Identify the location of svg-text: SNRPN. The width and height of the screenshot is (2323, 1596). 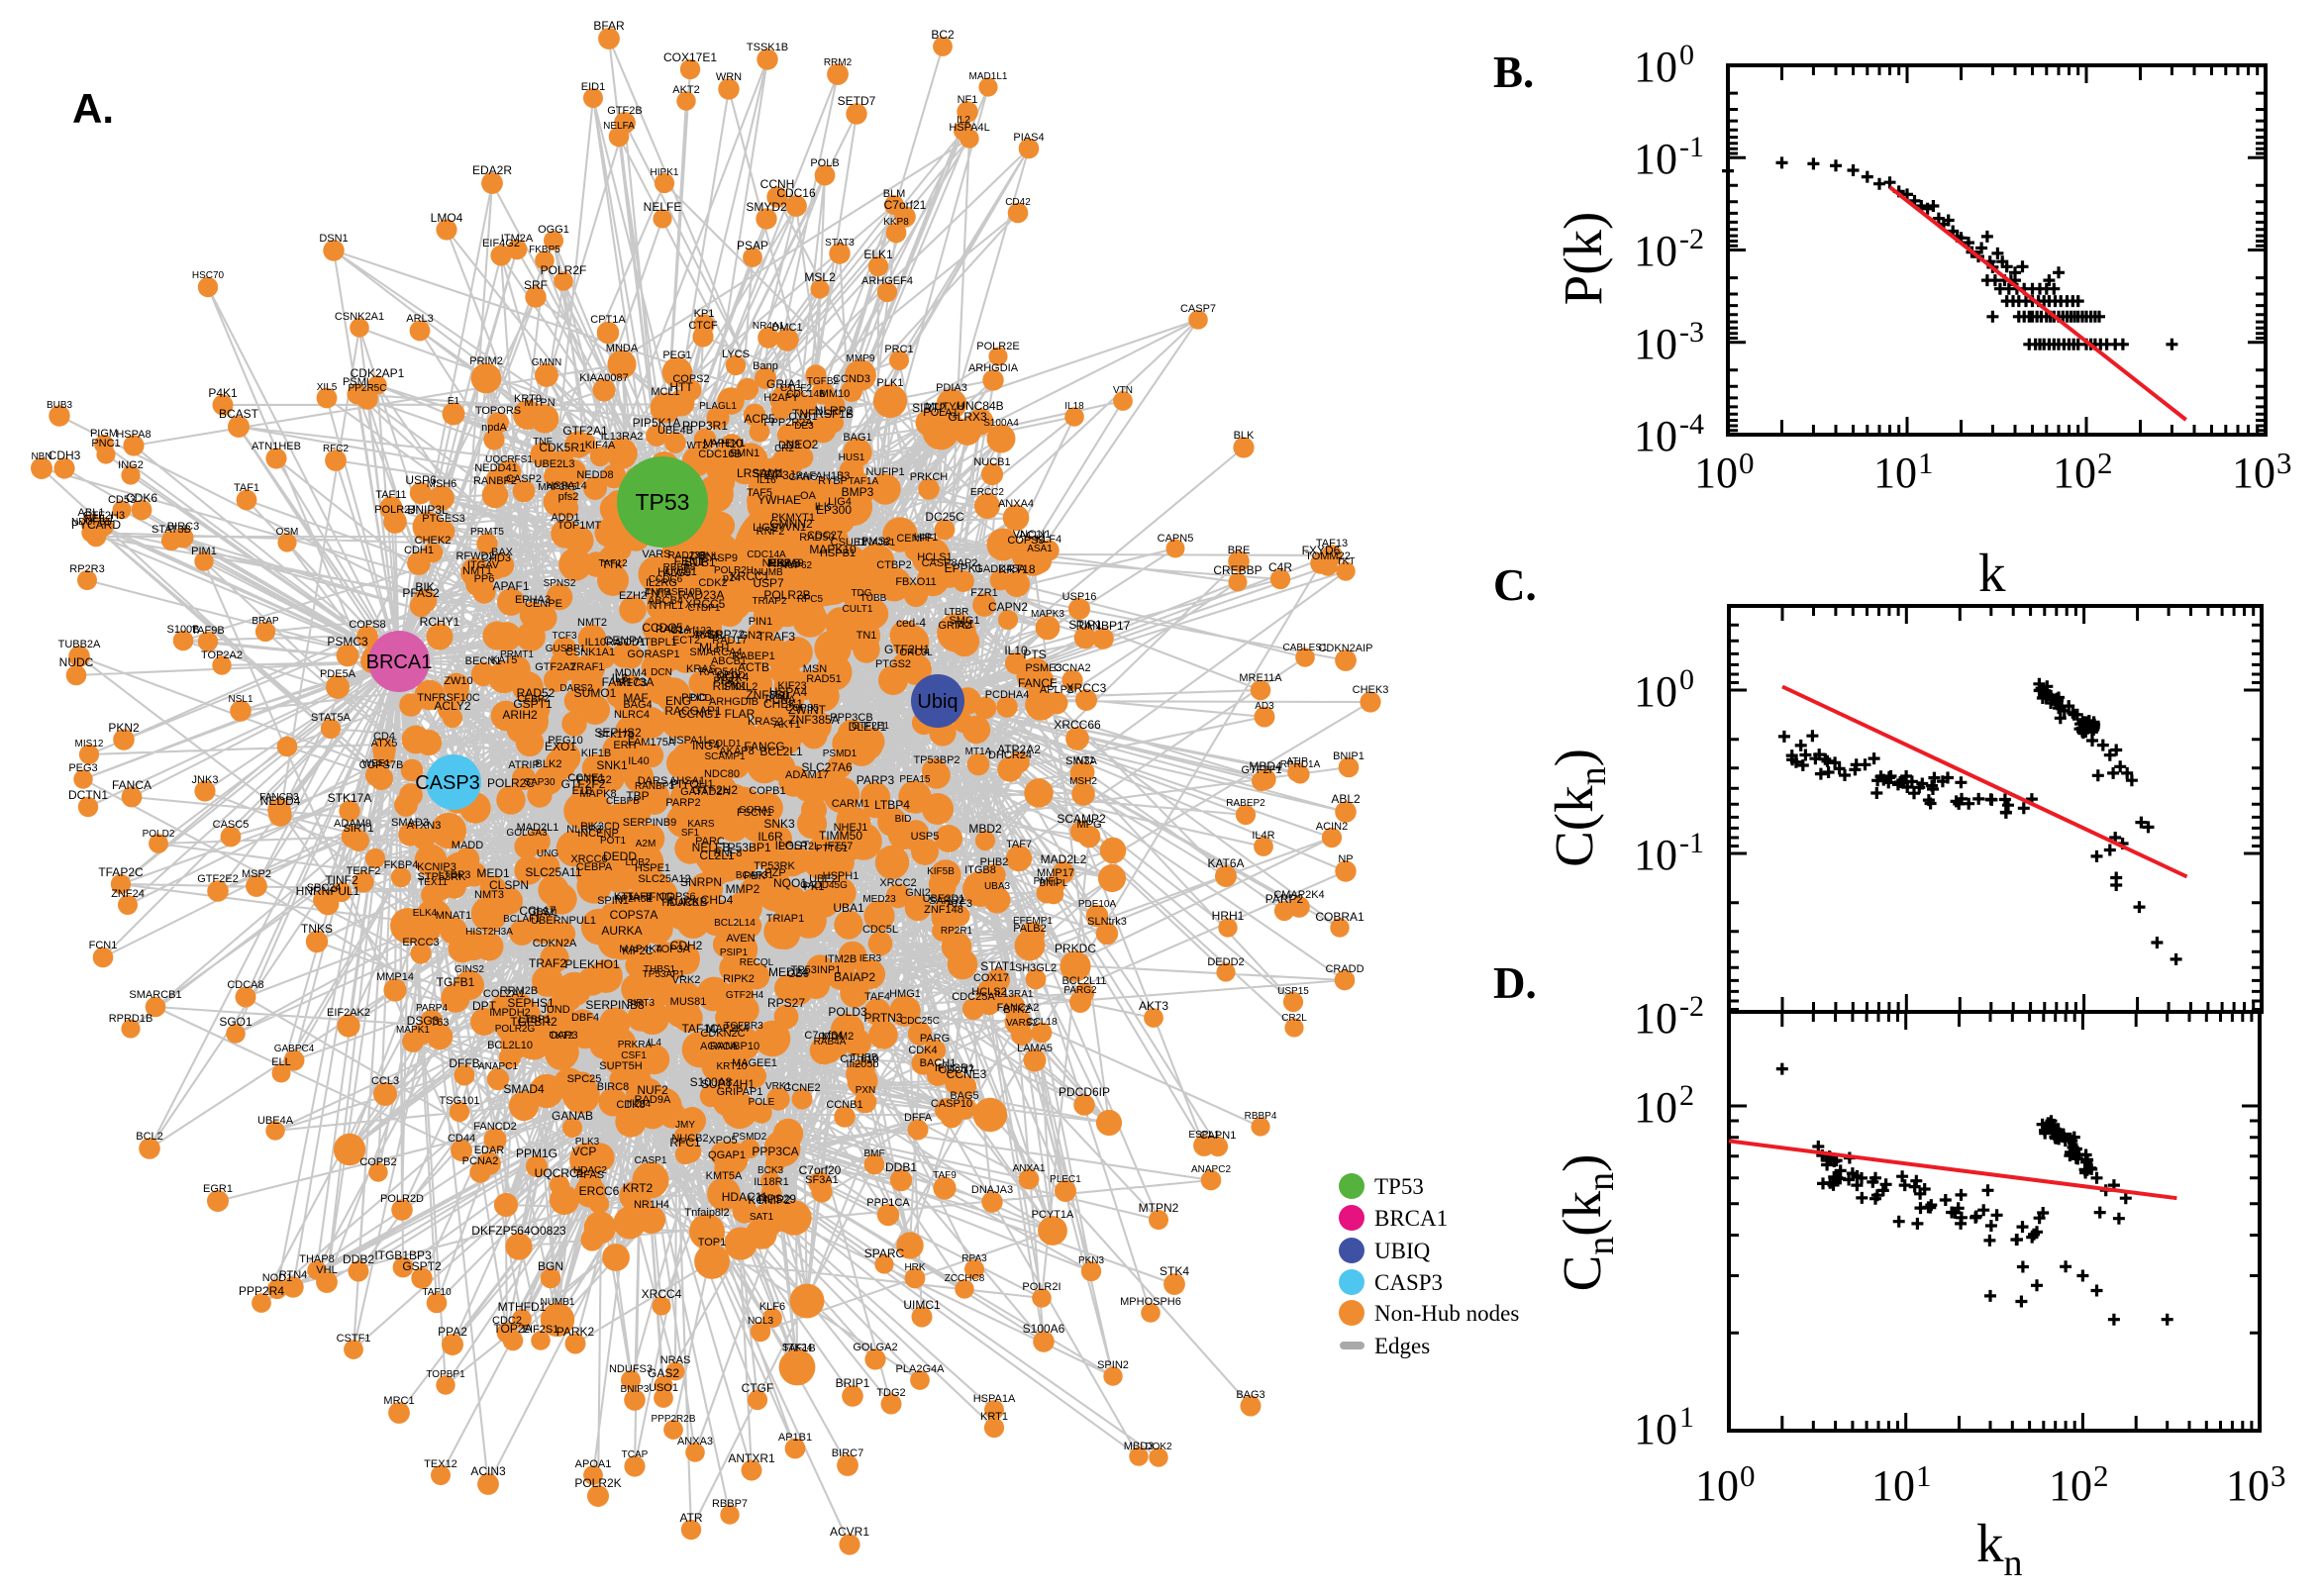
(701, 882).